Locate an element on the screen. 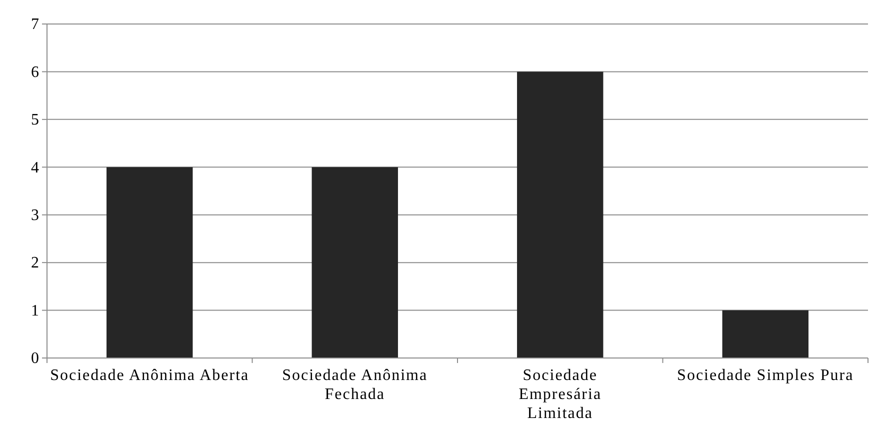  x-tick-label: Sociedade Anônima Aberta is located at coordinates (150, 375).